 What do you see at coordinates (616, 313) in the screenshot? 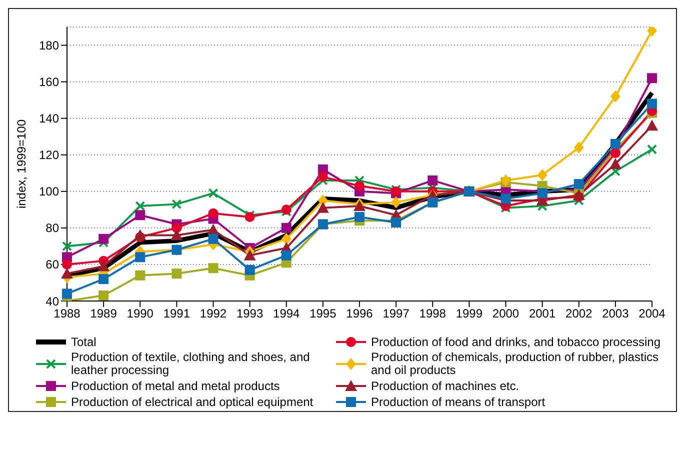
I see `x-tick-label: 2003` at bounding box center [616, 313].